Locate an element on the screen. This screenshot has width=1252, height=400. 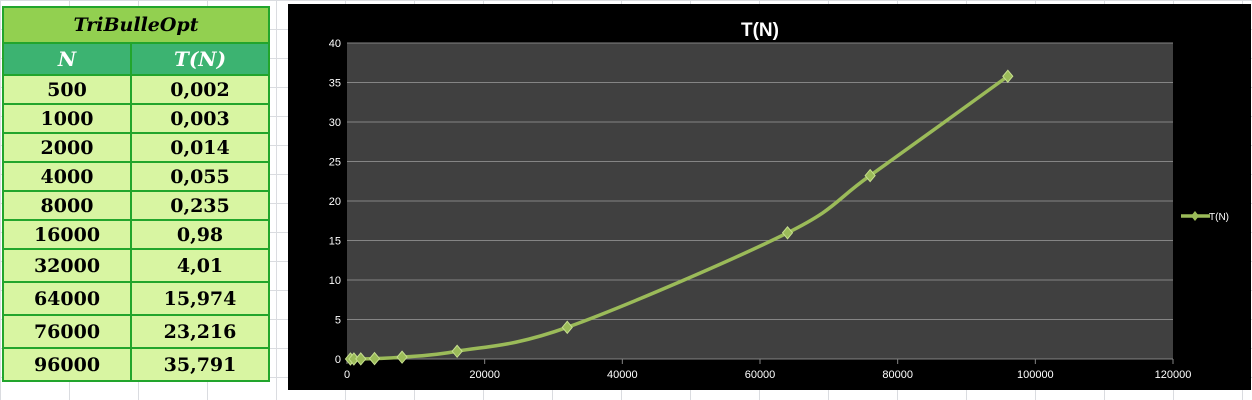
cell-t: 0,98 is located at coordinates (200, 234).